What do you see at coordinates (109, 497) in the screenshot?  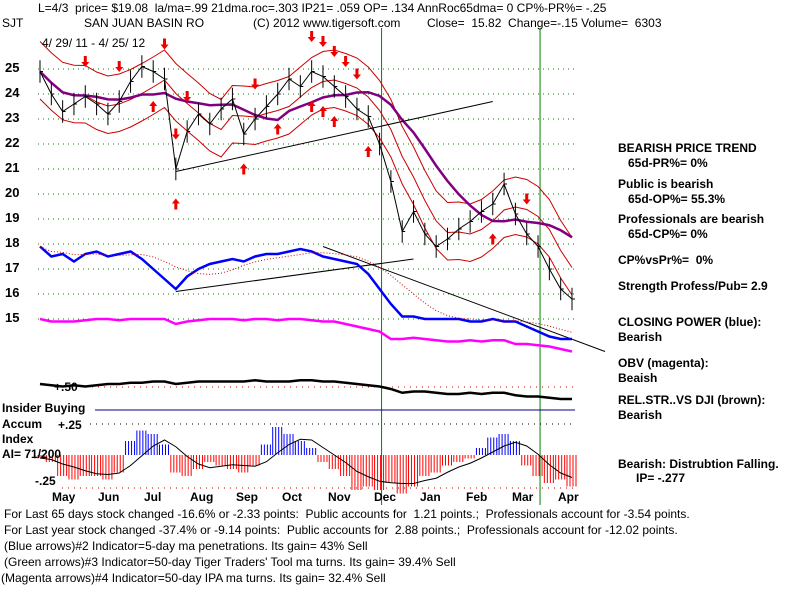 I see `x-tick-label: Jun` at bounding box center [109, 497].